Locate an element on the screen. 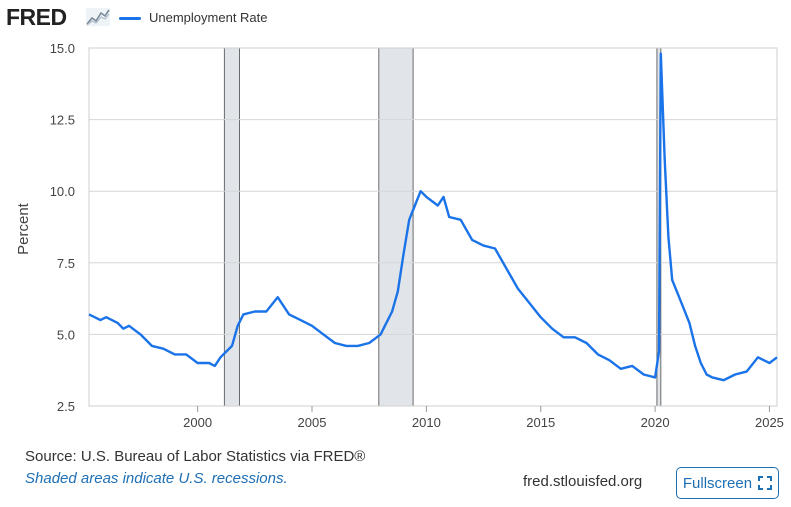  fullscreen-button: Fullscreen is located at coordinates (727, 483).